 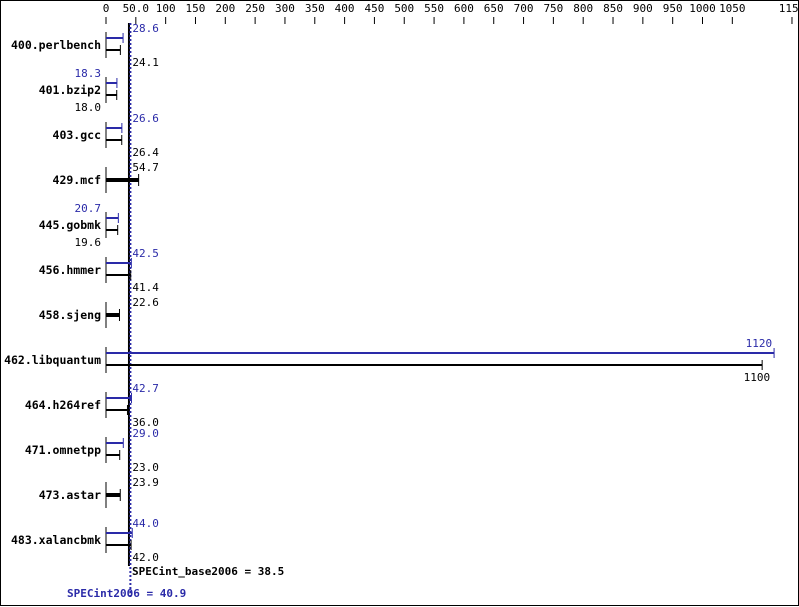 What do you see at coordinates (524, 8) in the screenshot?
I see `x-tick-label: 700` at bounding box center [524, 8].